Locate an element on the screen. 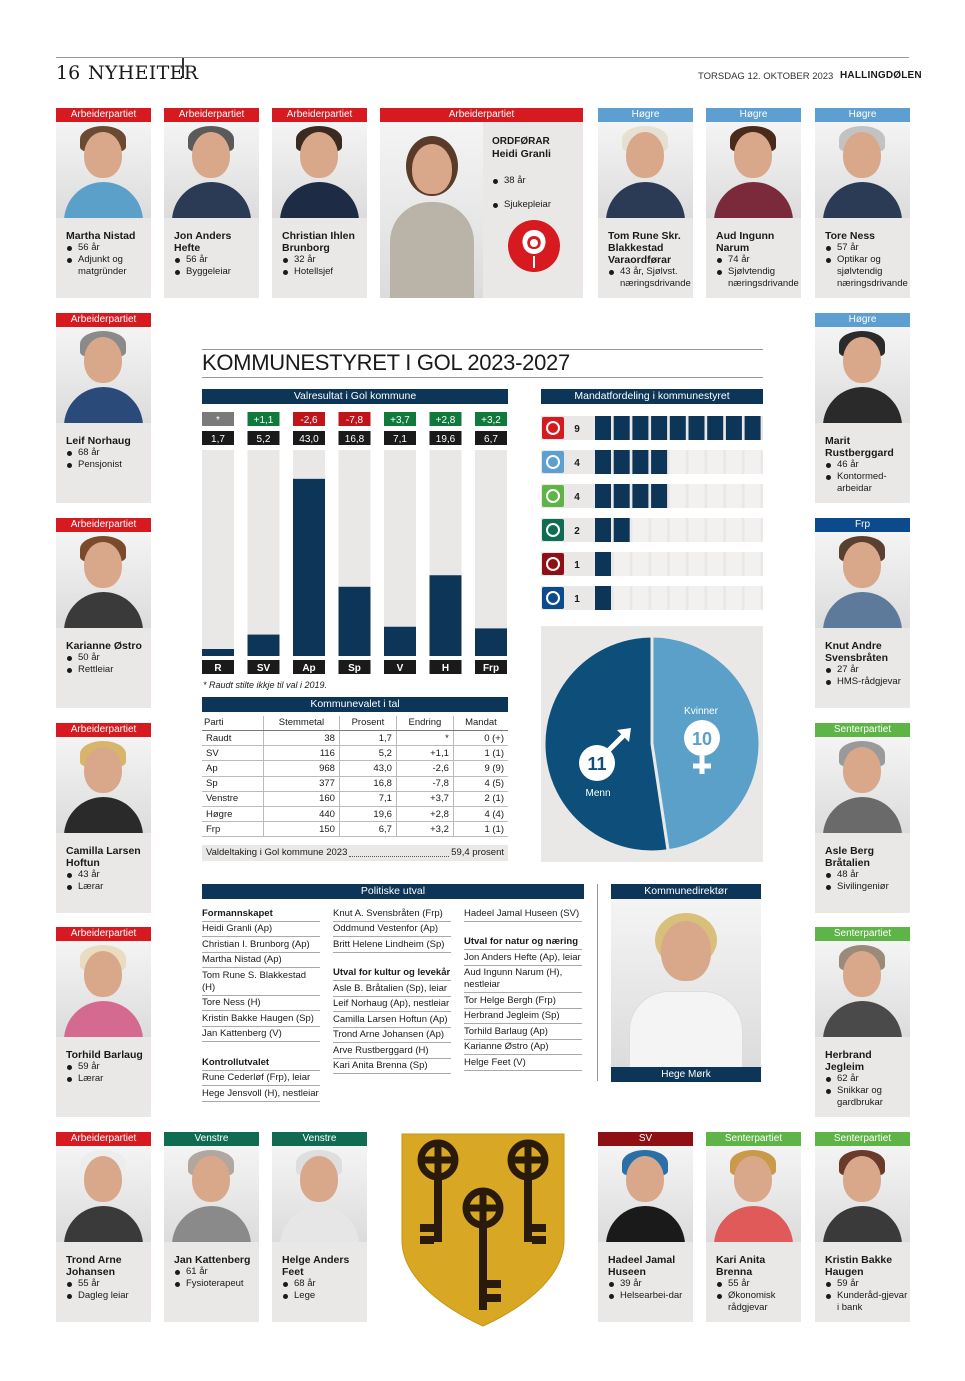 Image resolution: width=965 pixels, height=1381 pixels. table-cell: 1 (1) is located at coordinates (480, 753).